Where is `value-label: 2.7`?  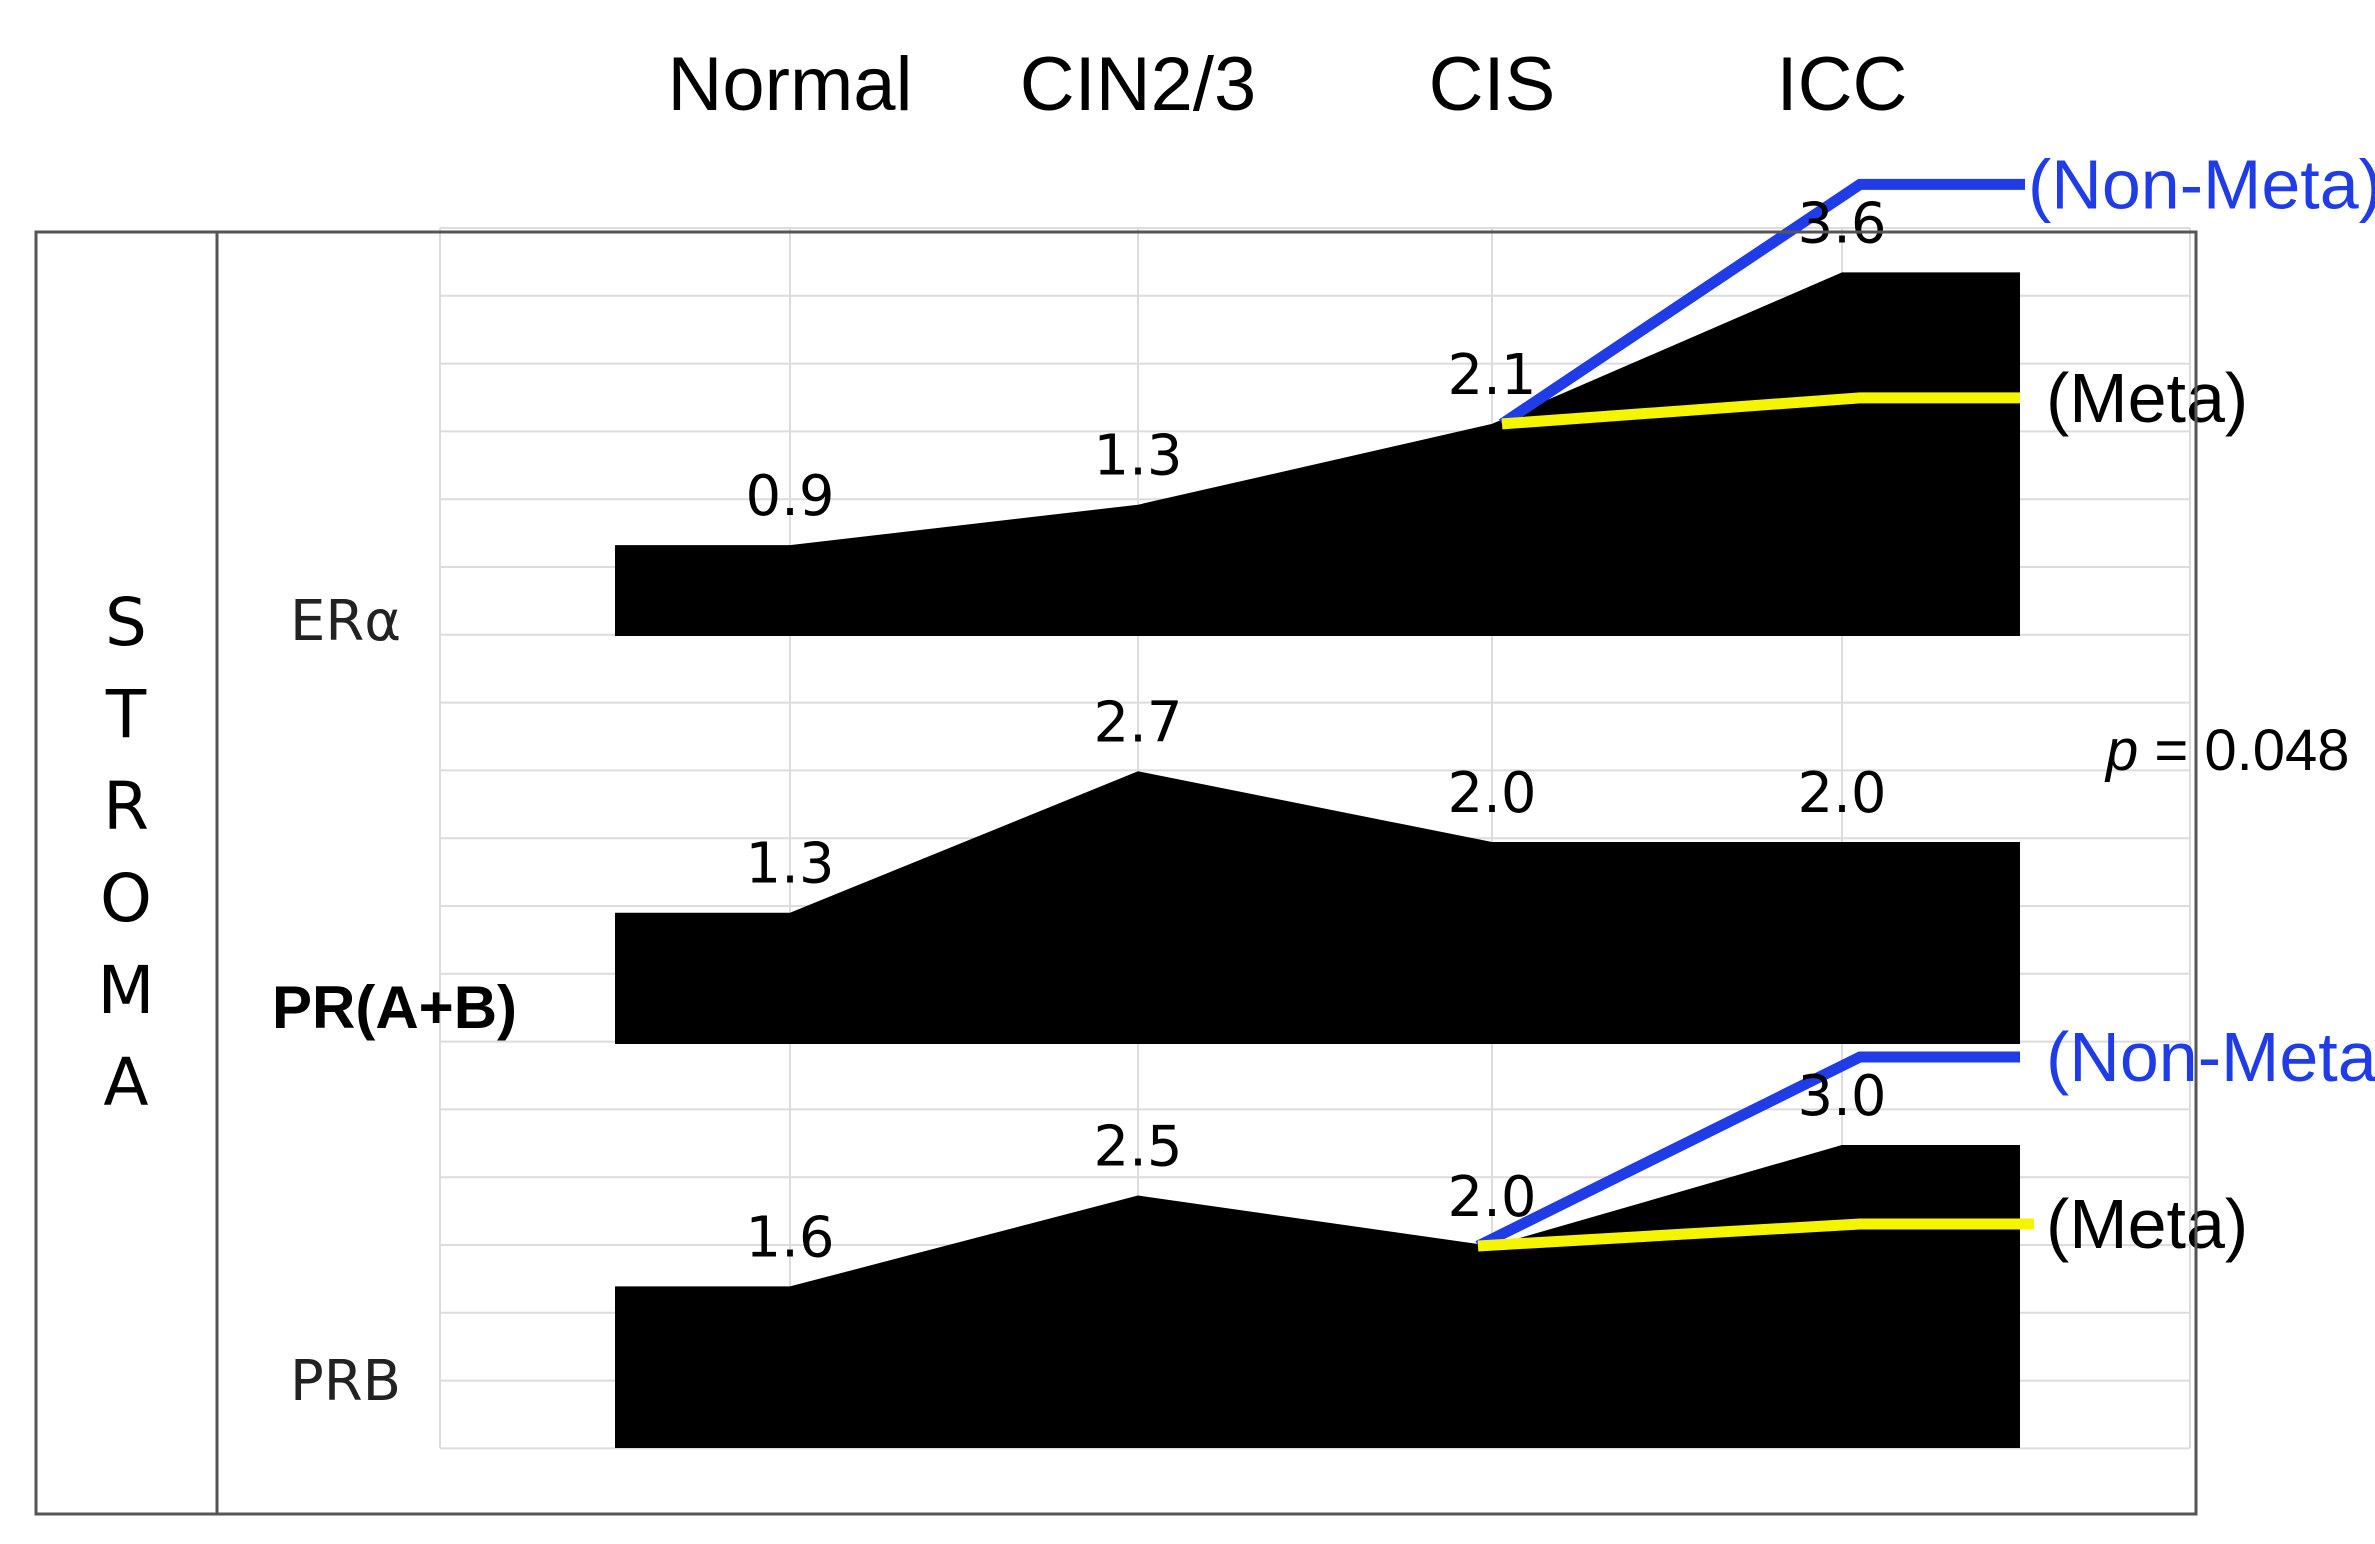 value-label: 2.7 is located at coordinates (1137, 722).